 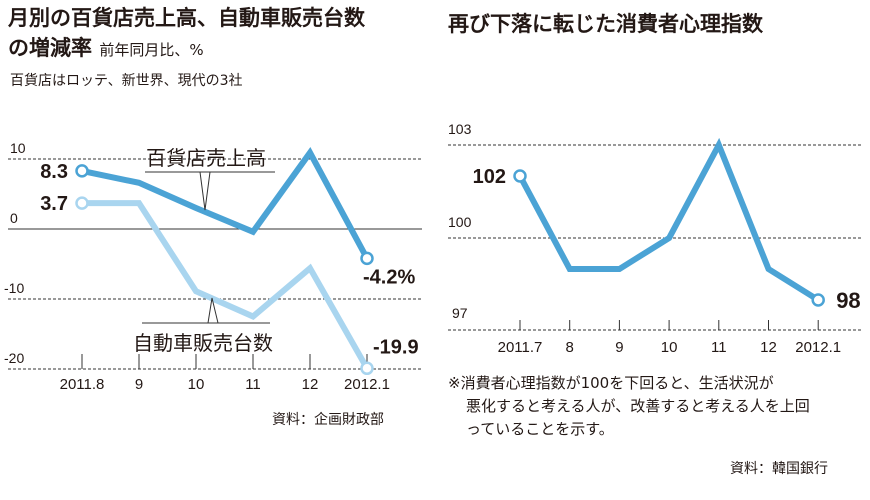 What do you see at coordinates (460, 222) in the screenshot?
I see `y-tick-label: 100` at bounding box center [460, 222].